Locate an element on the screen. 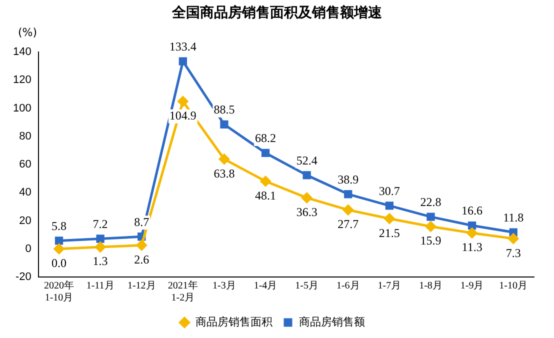 Image resolution: width=554 pixels, height=338 pixels. x-tick-label: 1-6月 is located at coordinates (348, 286).